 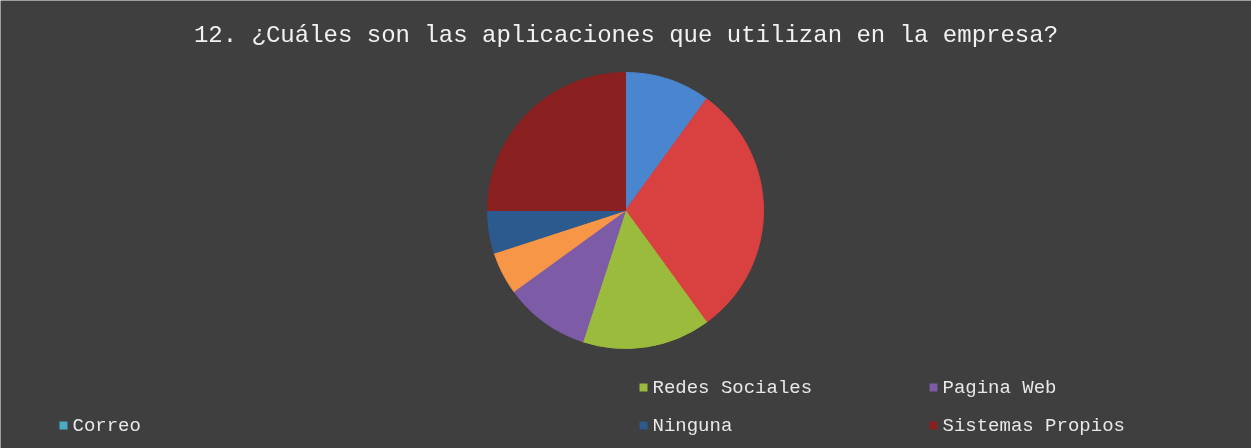 I want to click on chart-title: 12. ¿Cuáles son las aplicaciones que utilizan en la empresa?, so click(x=626, y=35).